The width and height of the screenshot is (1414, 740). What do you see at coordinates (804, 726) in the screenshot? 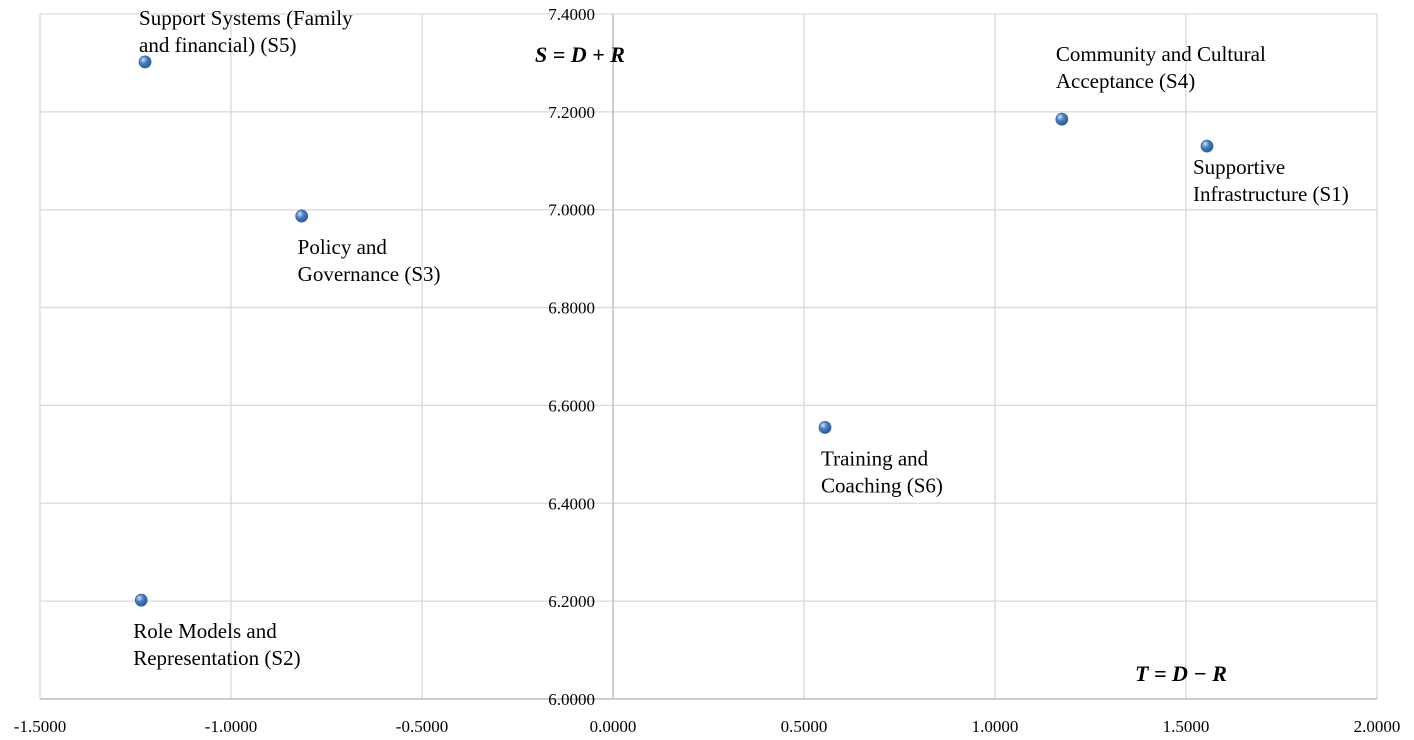
I see `x-tick-label: 0.5000` at bounding box center [804, 726].